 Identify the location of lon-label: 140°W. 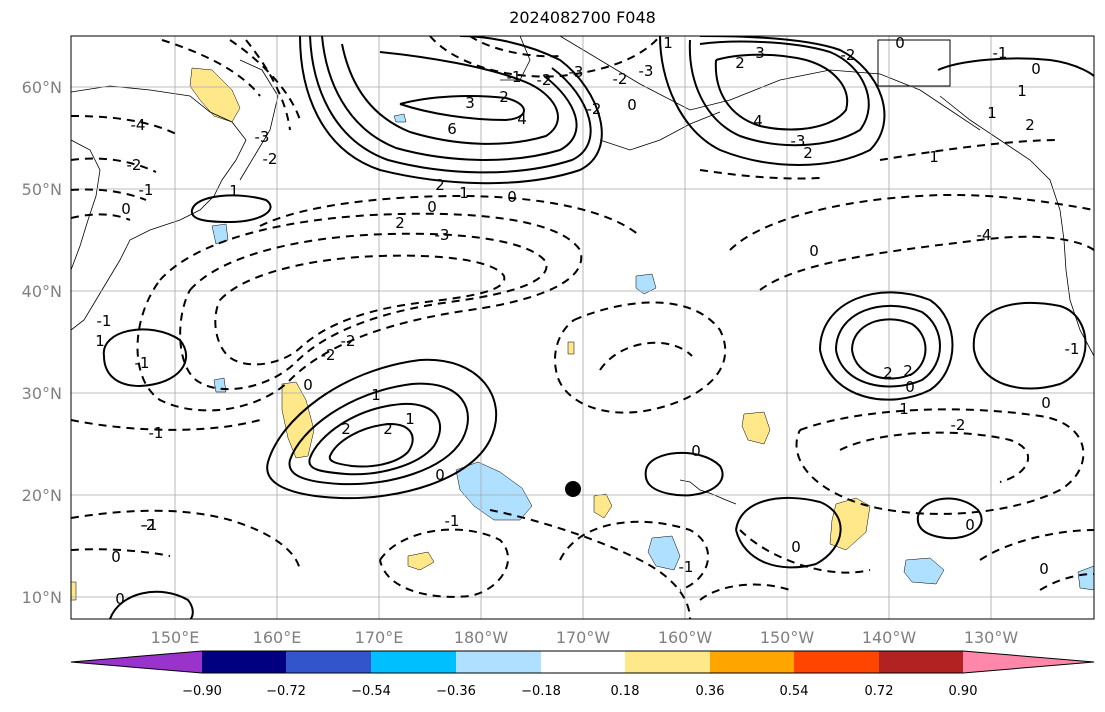
(889, 637).